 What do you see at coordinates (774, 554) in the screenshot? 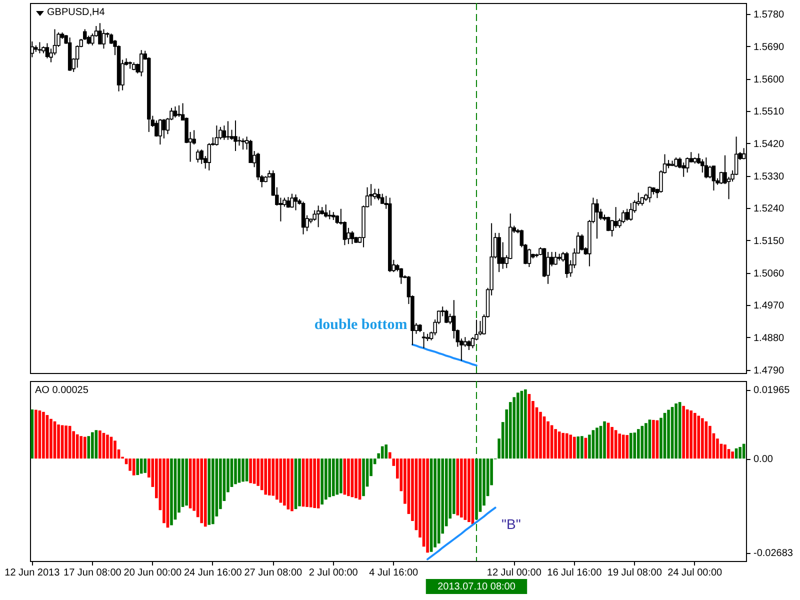
I see `y-tick-label: -0.02683` at bounding box center [774, 554].